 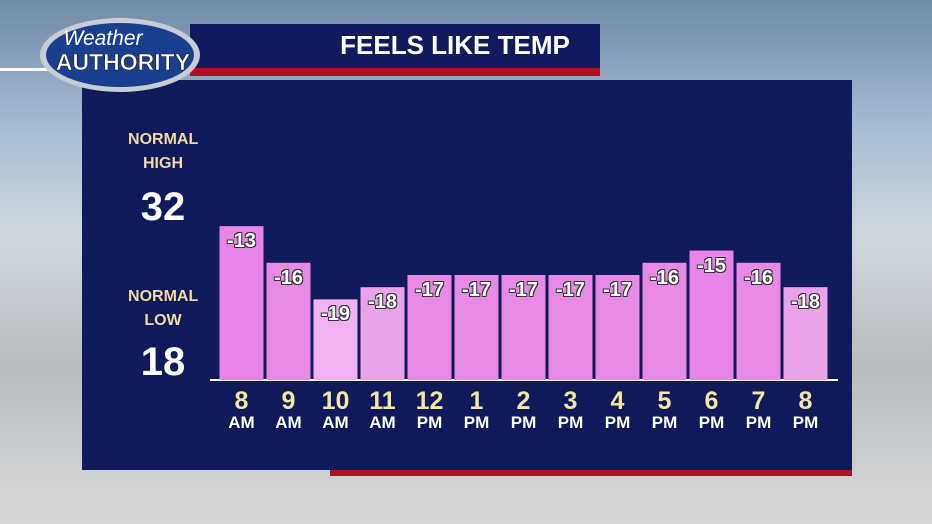 What do you see at coordinates (163, 308) in the screenshot?
I see `annotation-label: NORMAL LOW` at bounding box center [163, 308].